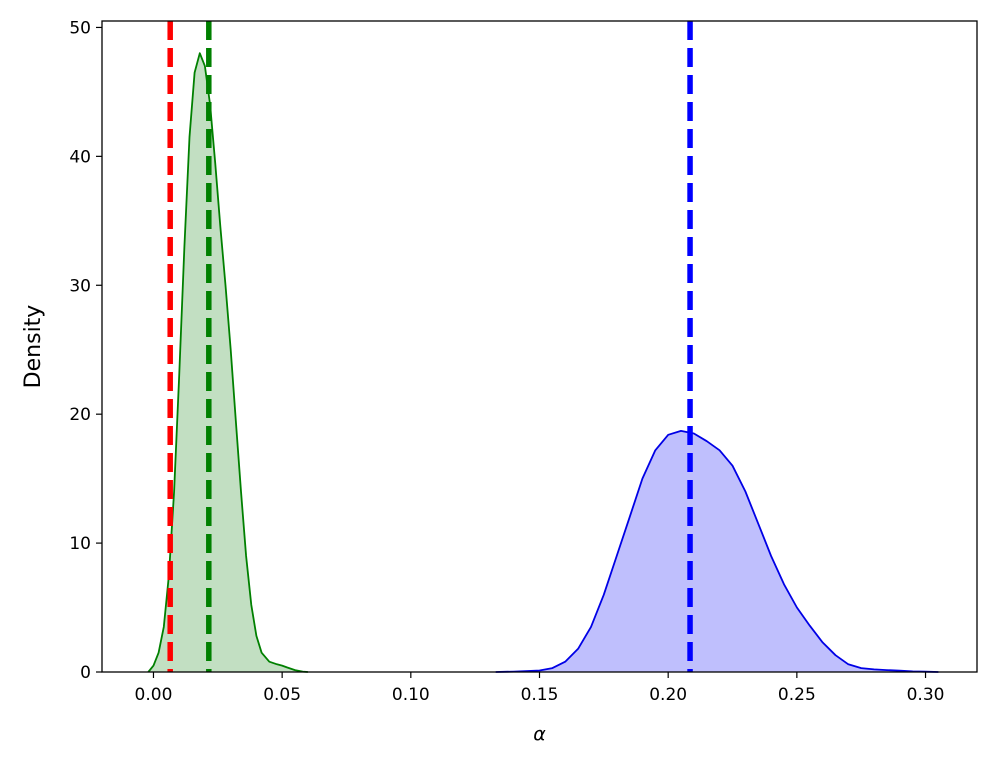 The image size is (996, 765). I want to click on y-tick-label: 20, so click(80, 415).